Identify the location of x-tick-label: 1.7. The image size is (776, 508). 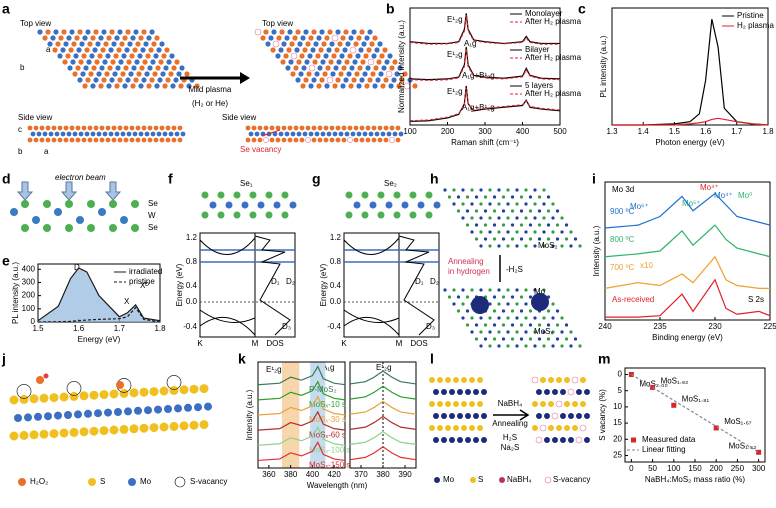
(120, 328).